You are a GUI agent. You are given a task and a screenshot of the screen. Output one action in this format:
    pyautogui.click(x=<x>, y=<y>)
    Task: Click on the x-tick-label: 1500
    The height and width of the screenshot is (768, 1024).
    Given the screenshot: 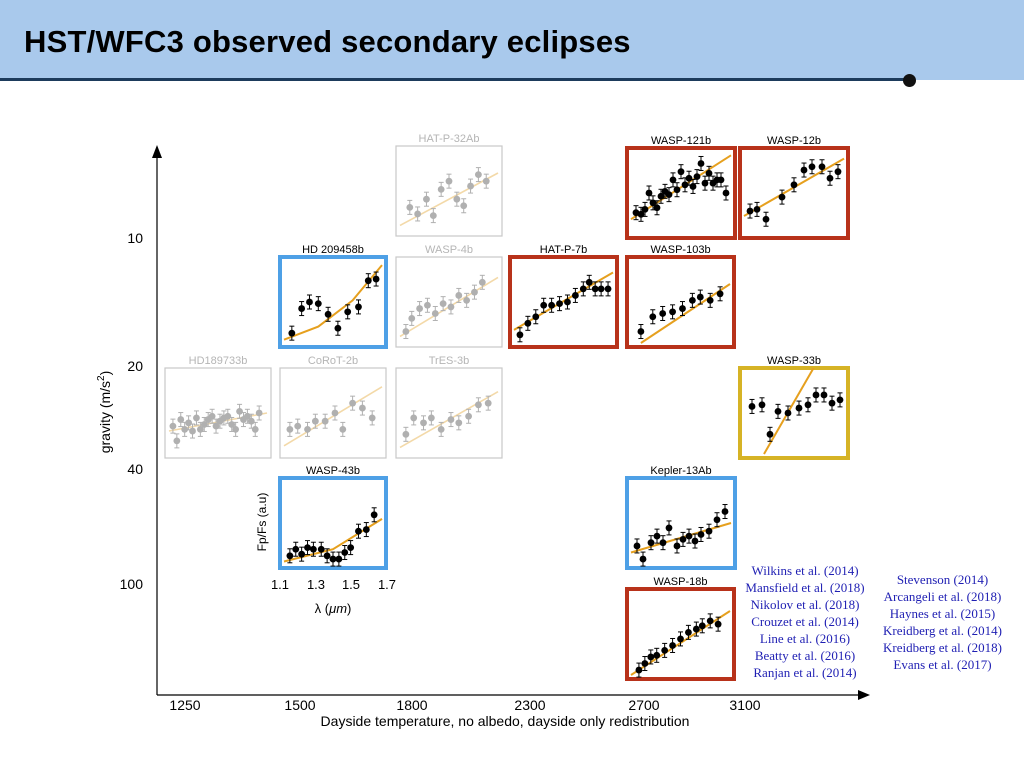 What is the action you would take?
    pyautogui.click(x=299, y=705)
    